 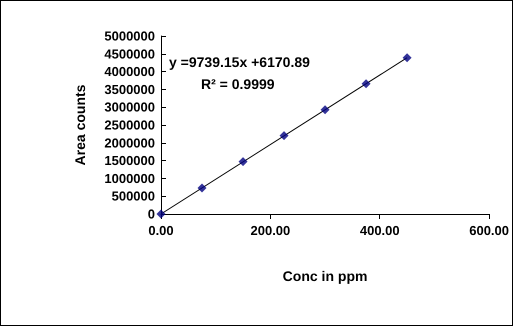 What do you see at coordinates (133, 196) in the screenshot?
I see `y-tick-label: 500000` at bounding box center [133, 196].